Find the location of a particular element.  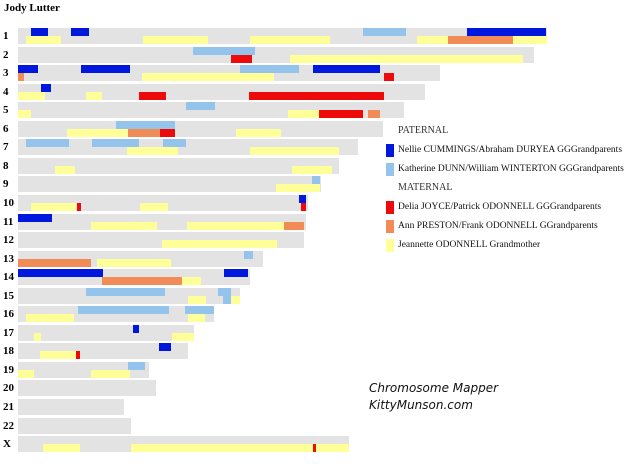

chromosome-label-13: 13 is located at coordinates (8, 259).